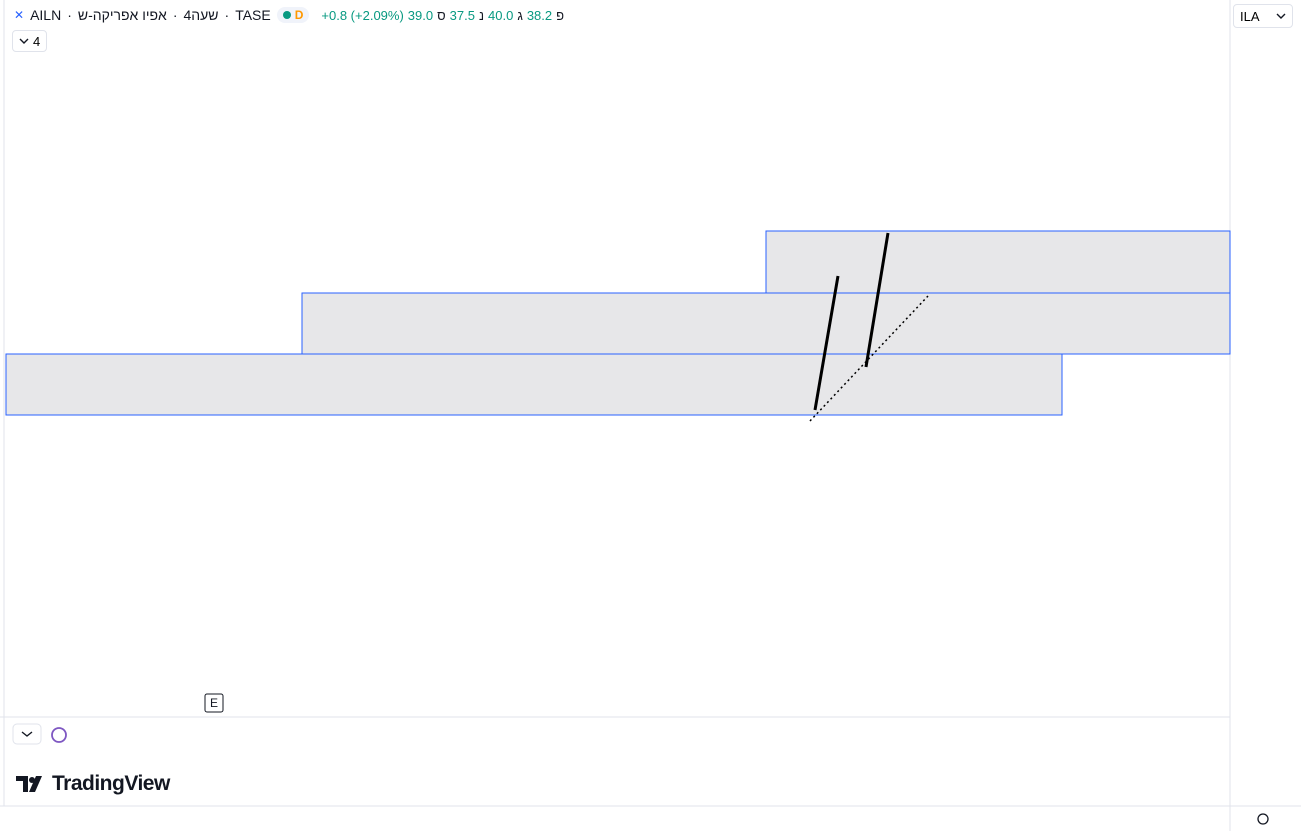  Describe the element at coordinates (111, 783) in the screenshot. I see `brand-name: TradingView` at that location.